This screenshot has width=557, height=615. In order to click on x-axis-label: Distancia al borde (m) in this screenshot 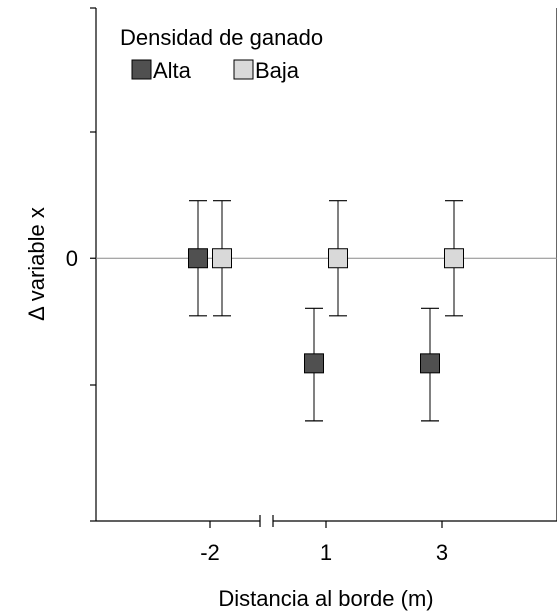, I will do `click(325, 598)`.